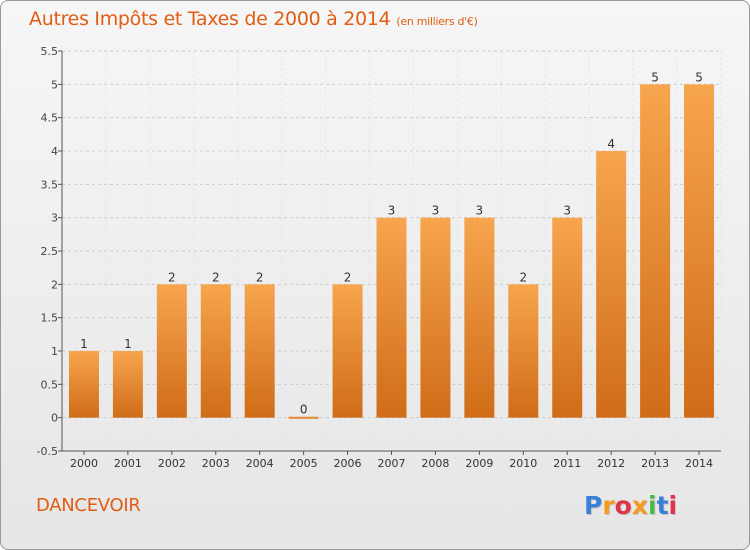 The image size is (750, 550). What do you see at coordinates (655, 463) in the screenshot?
I see `x-tick-label: 2013` at bounding box center [655, 463].